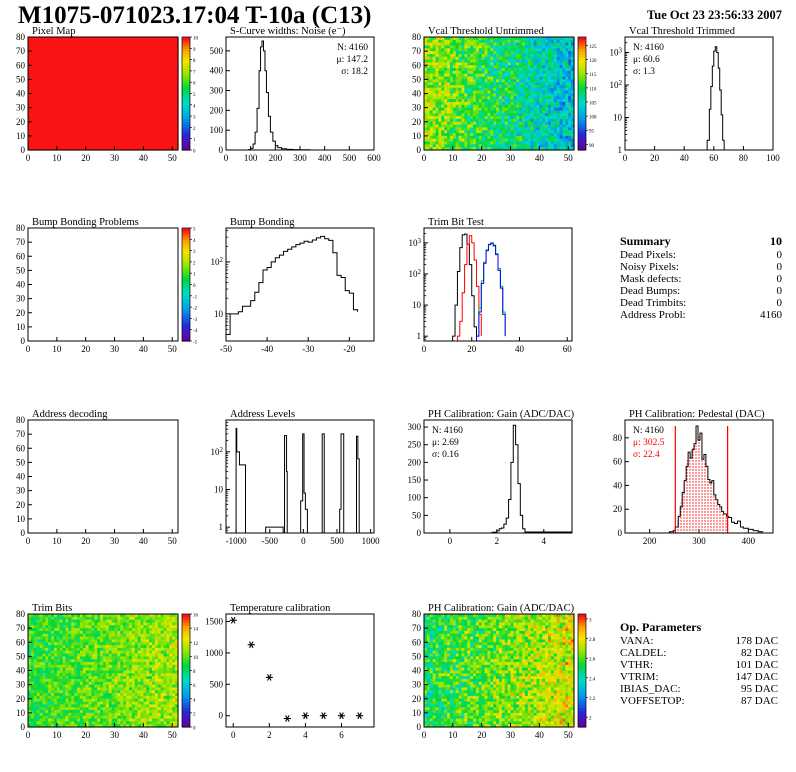 The image size is (796, 772). Describe the element at coordinates (195, 15) in the screenshot. I see `page-title: M1075-071023.17:04 T-10a (C13)` at that location.